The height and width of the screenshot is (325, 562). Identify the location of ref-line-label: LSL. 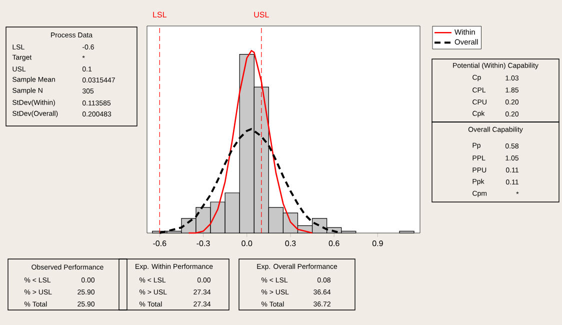
(160, 15).